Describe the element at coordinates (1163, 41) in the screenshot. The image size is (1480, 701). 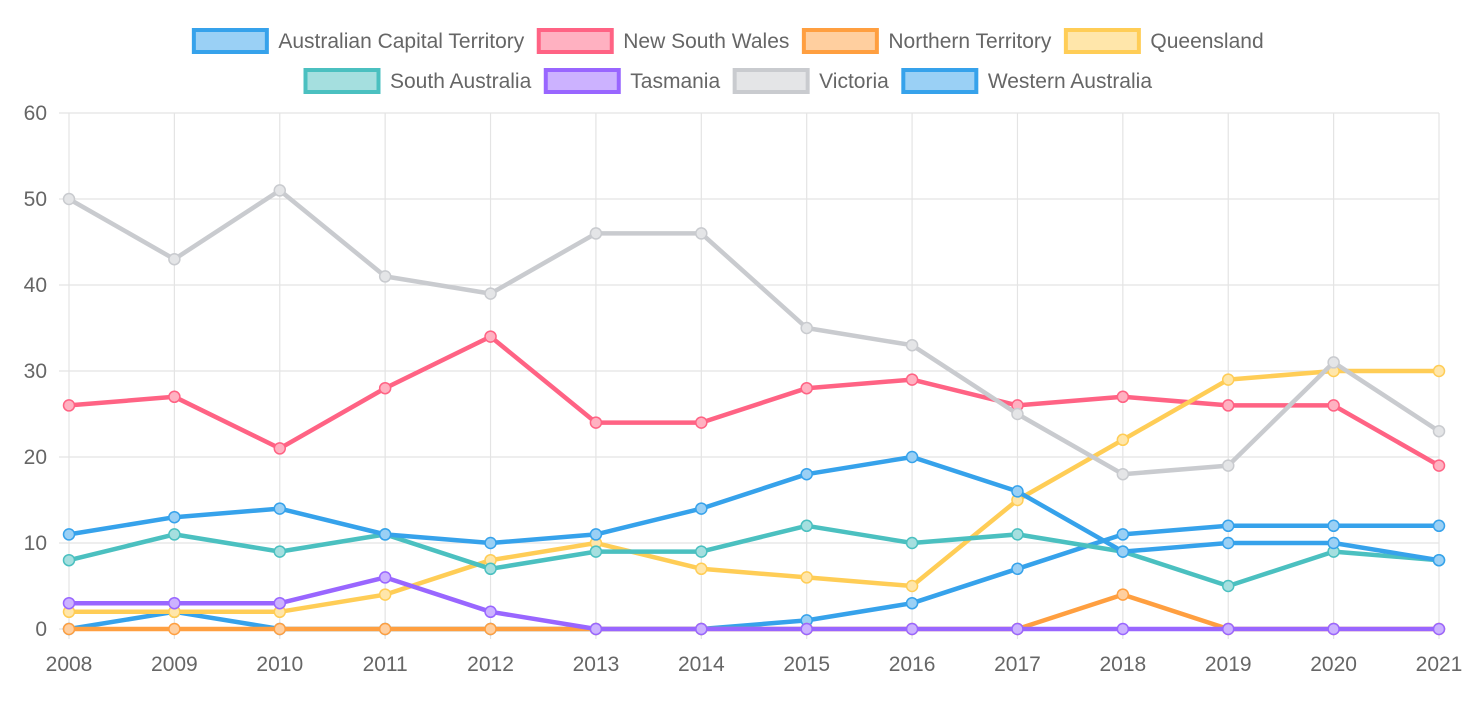
I see `legend-item-queensland: Queensland` at that location.